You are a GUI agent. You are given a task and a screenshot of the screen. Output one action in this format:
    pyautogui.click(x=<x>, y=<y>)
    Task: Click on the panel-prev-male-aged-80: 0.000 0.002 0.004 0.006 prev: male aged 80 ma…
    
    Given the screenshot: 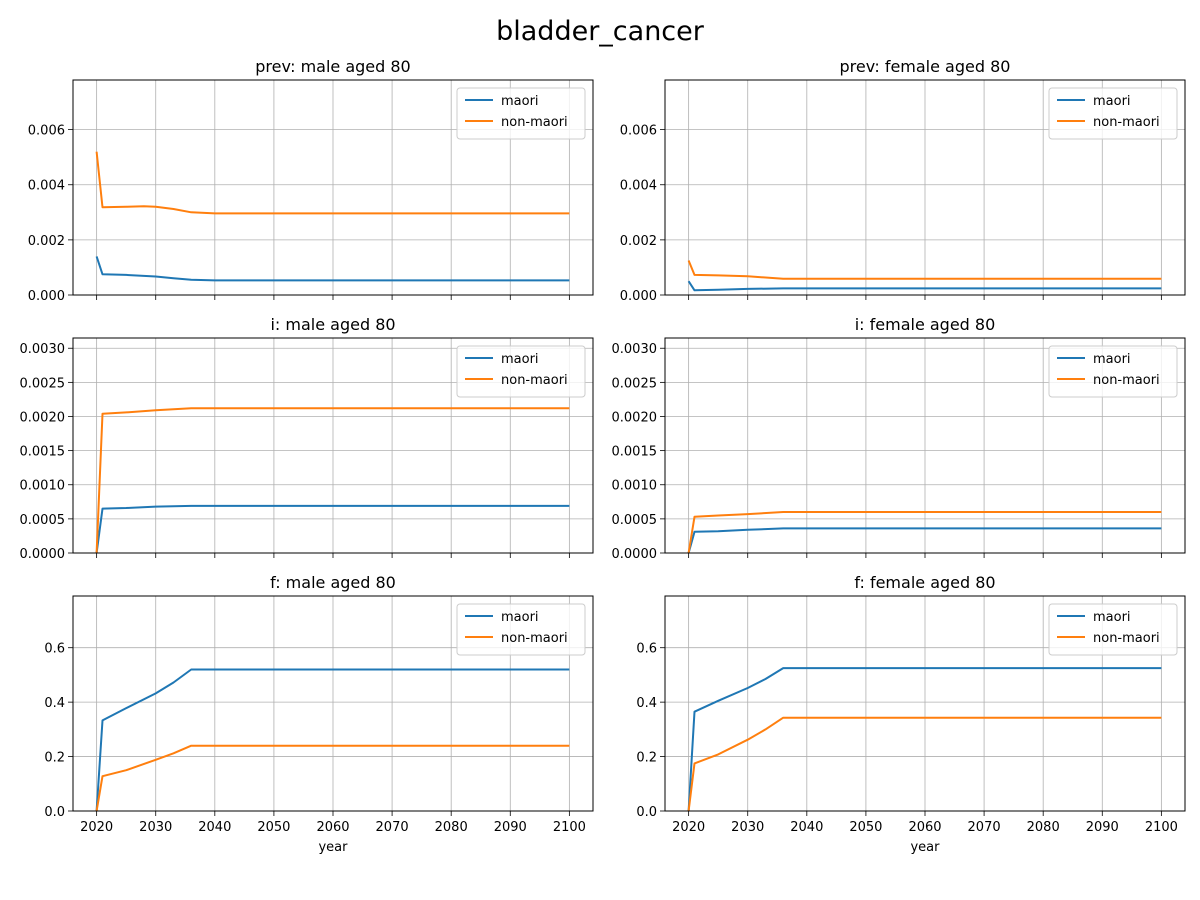 What is the action you would take?
    pyautogui.click(x=311, y=180)
    